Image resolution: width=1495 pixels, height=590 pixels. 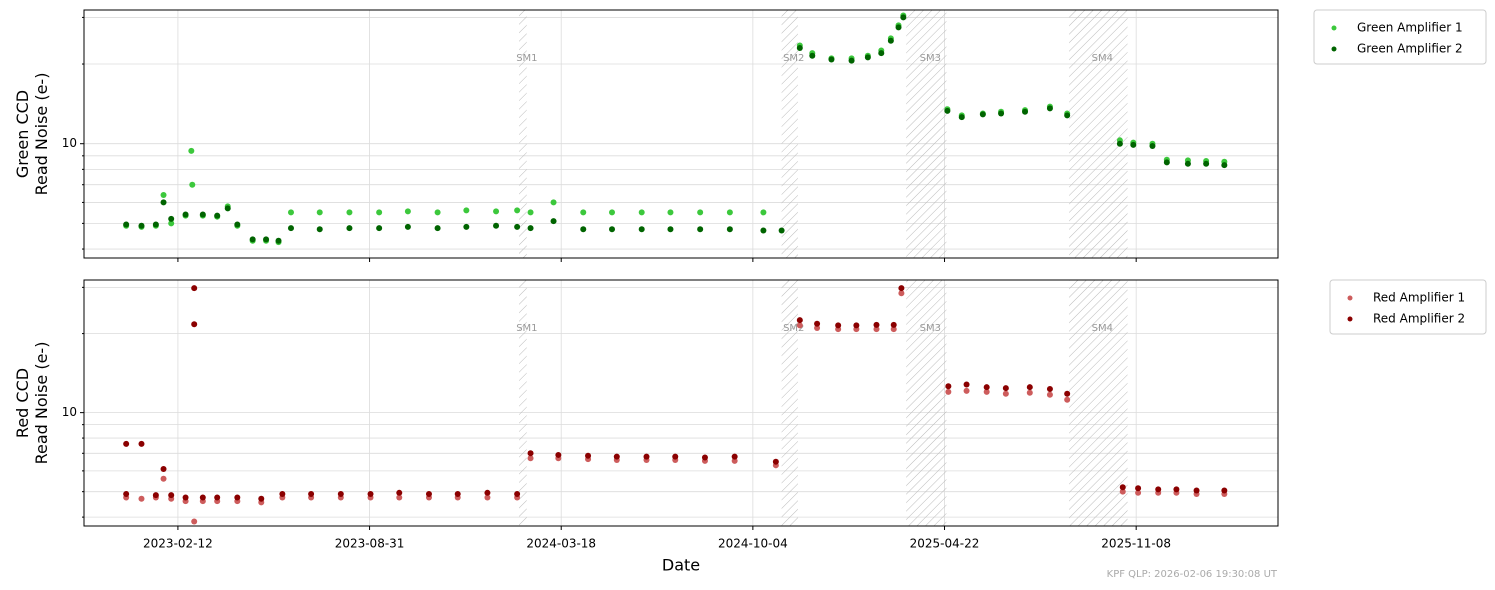 I want to click on legend-label: Green Amplifier 1, so click(x=1410, y=28).